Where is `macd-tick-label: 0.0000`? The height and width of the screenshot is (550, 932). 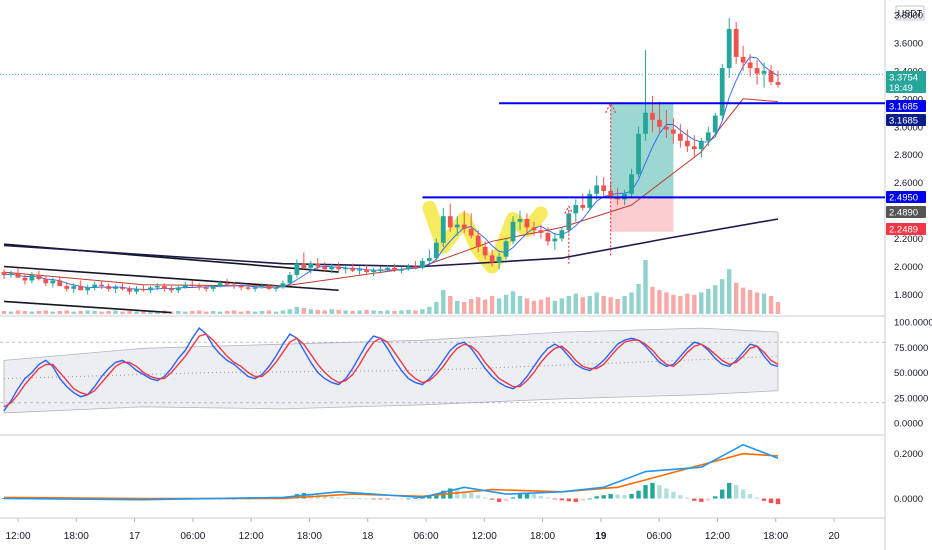
macd-tick-label: 0.0000 is located at coordinates (908, 499).